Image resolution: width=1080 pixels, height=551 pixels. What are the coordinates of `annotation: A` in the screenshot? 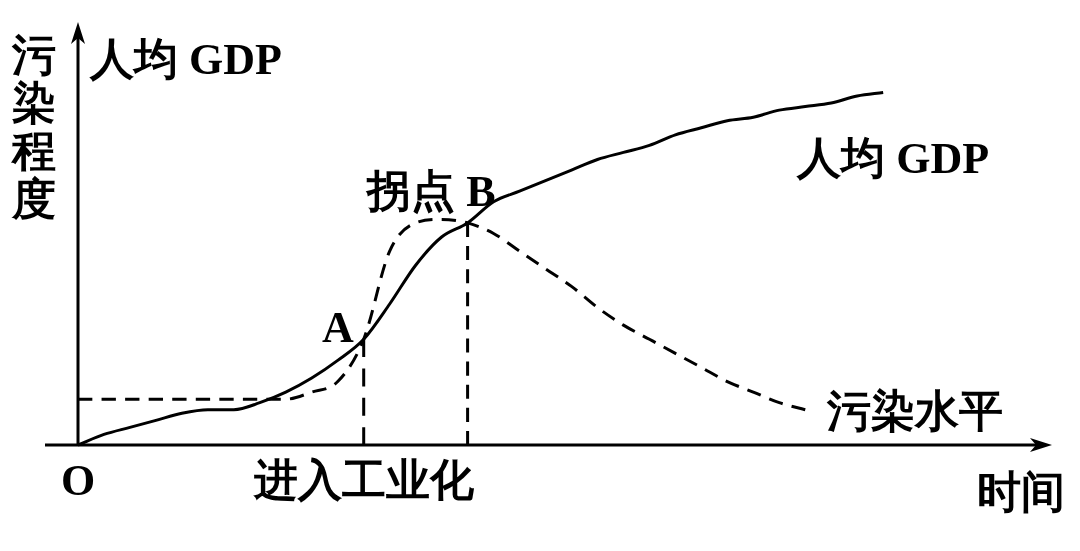 It's located at (337, 328).